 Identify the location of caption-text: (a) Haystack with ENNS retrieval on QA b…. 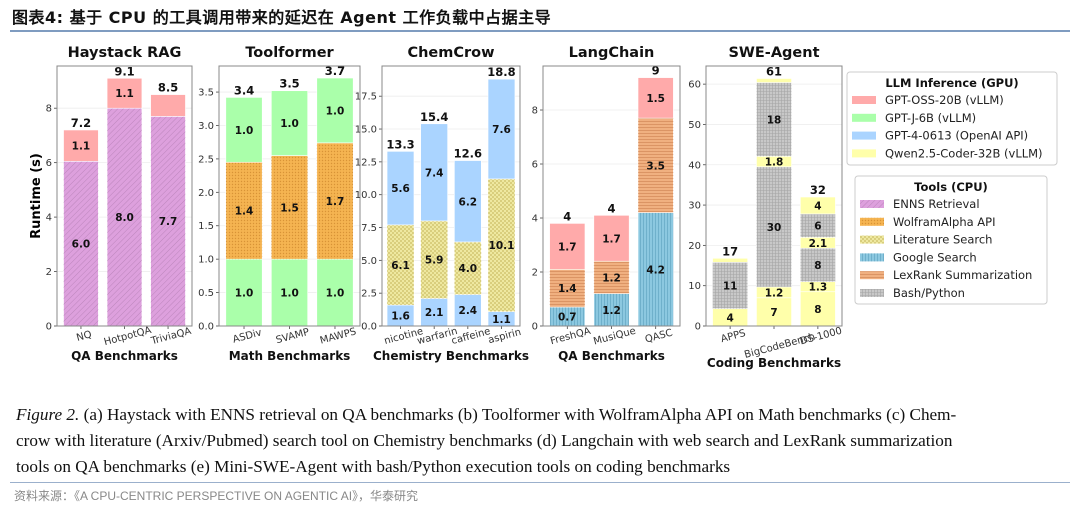
(518, 414).